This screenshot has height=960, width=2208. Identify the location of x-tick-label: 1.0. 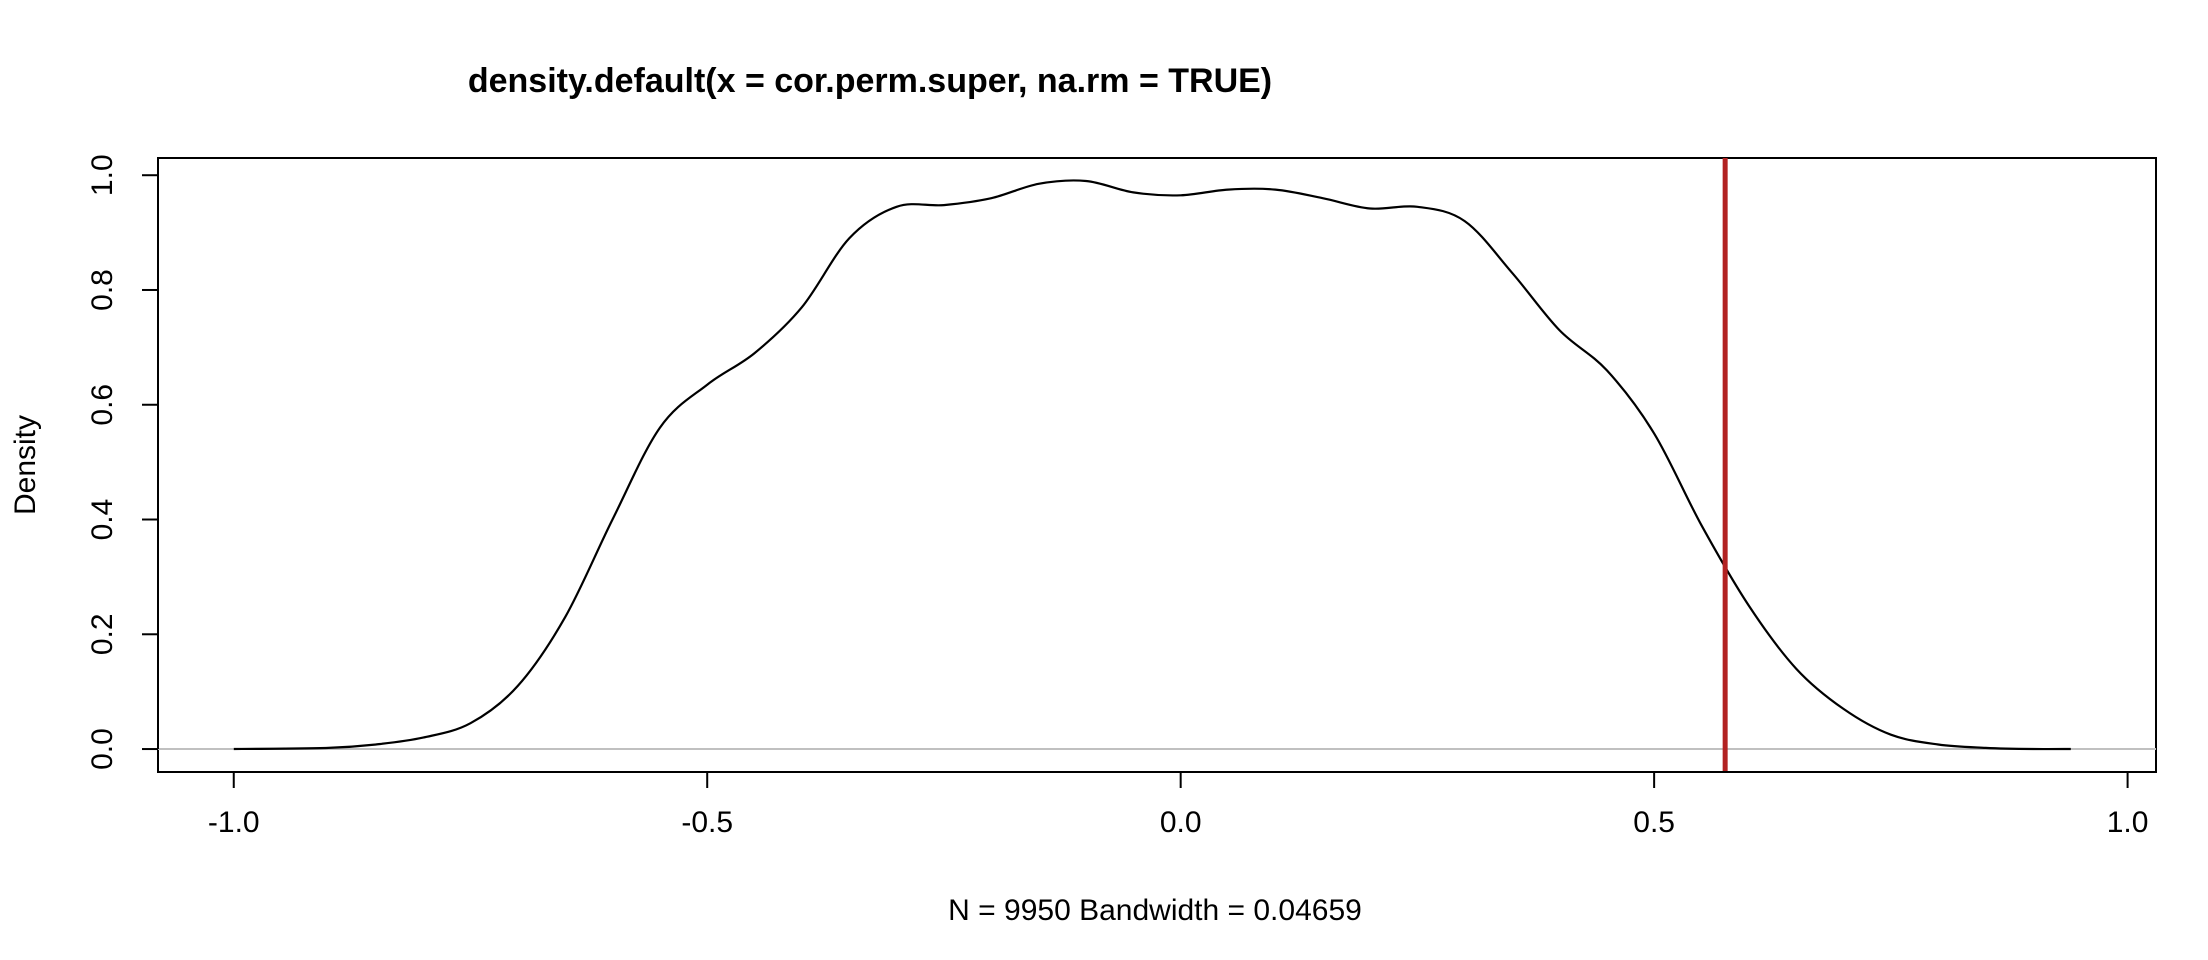
(2128, 822).